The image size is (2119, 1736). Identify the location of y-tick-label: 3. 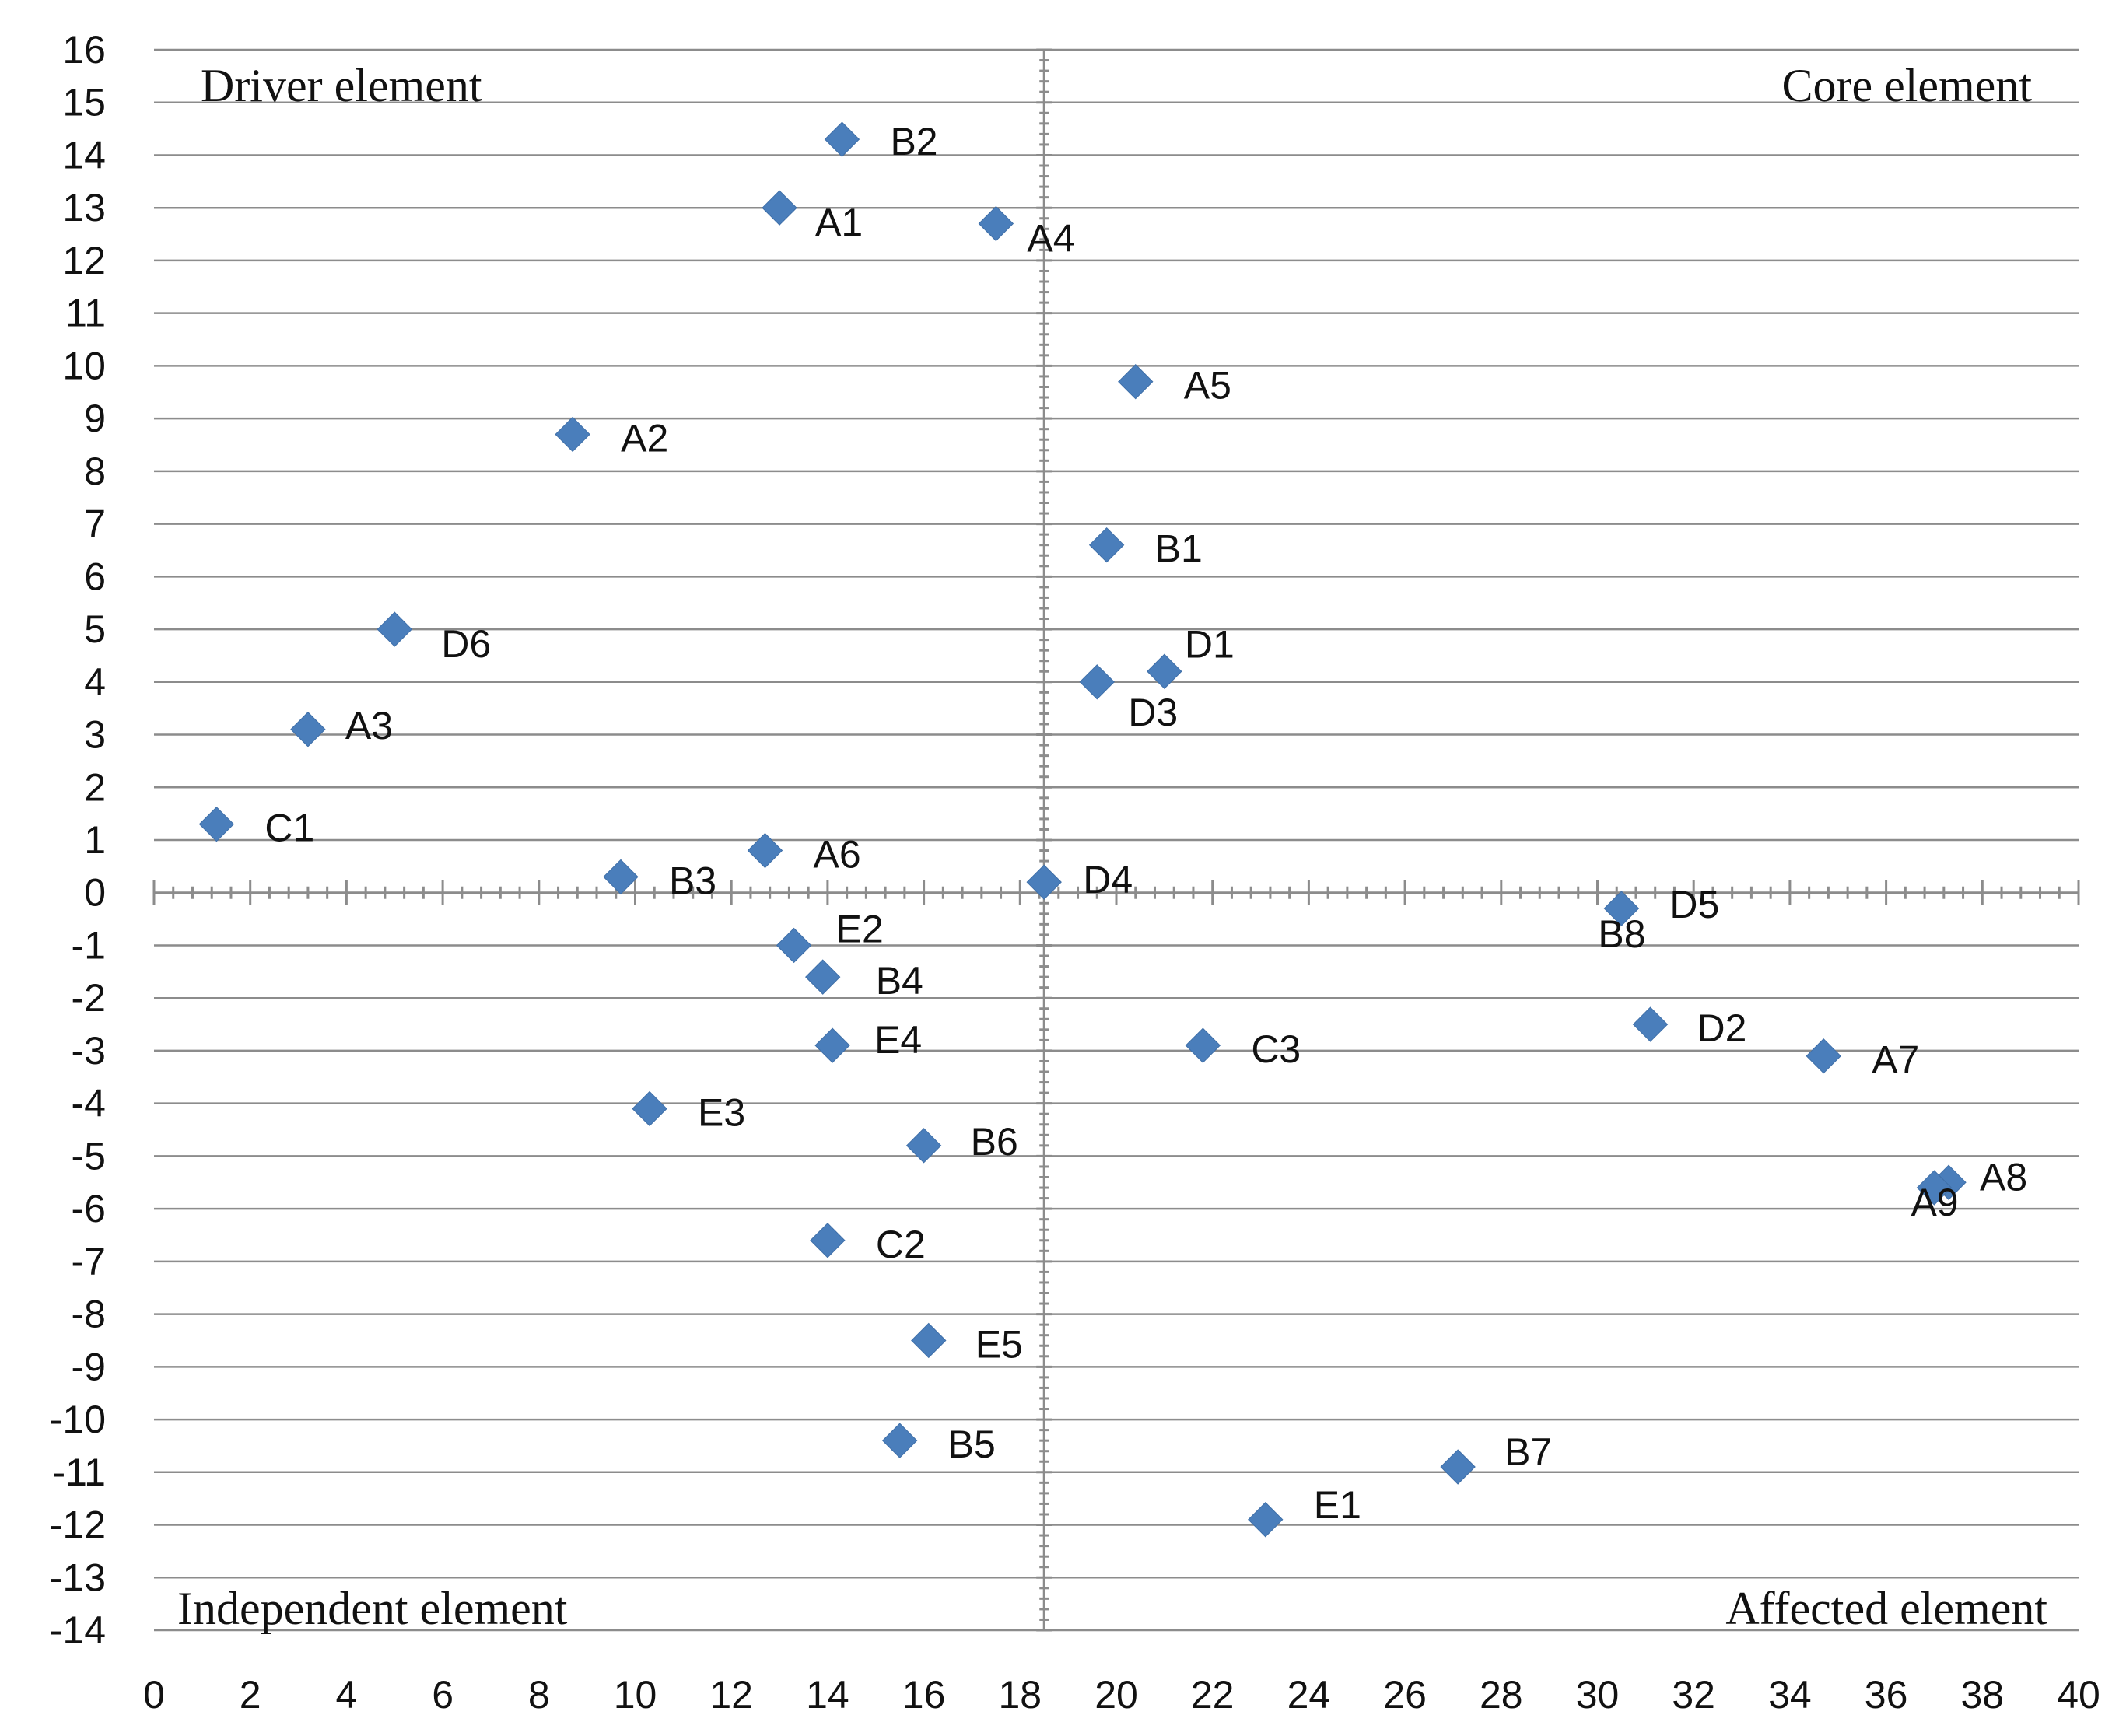
(95, 735).